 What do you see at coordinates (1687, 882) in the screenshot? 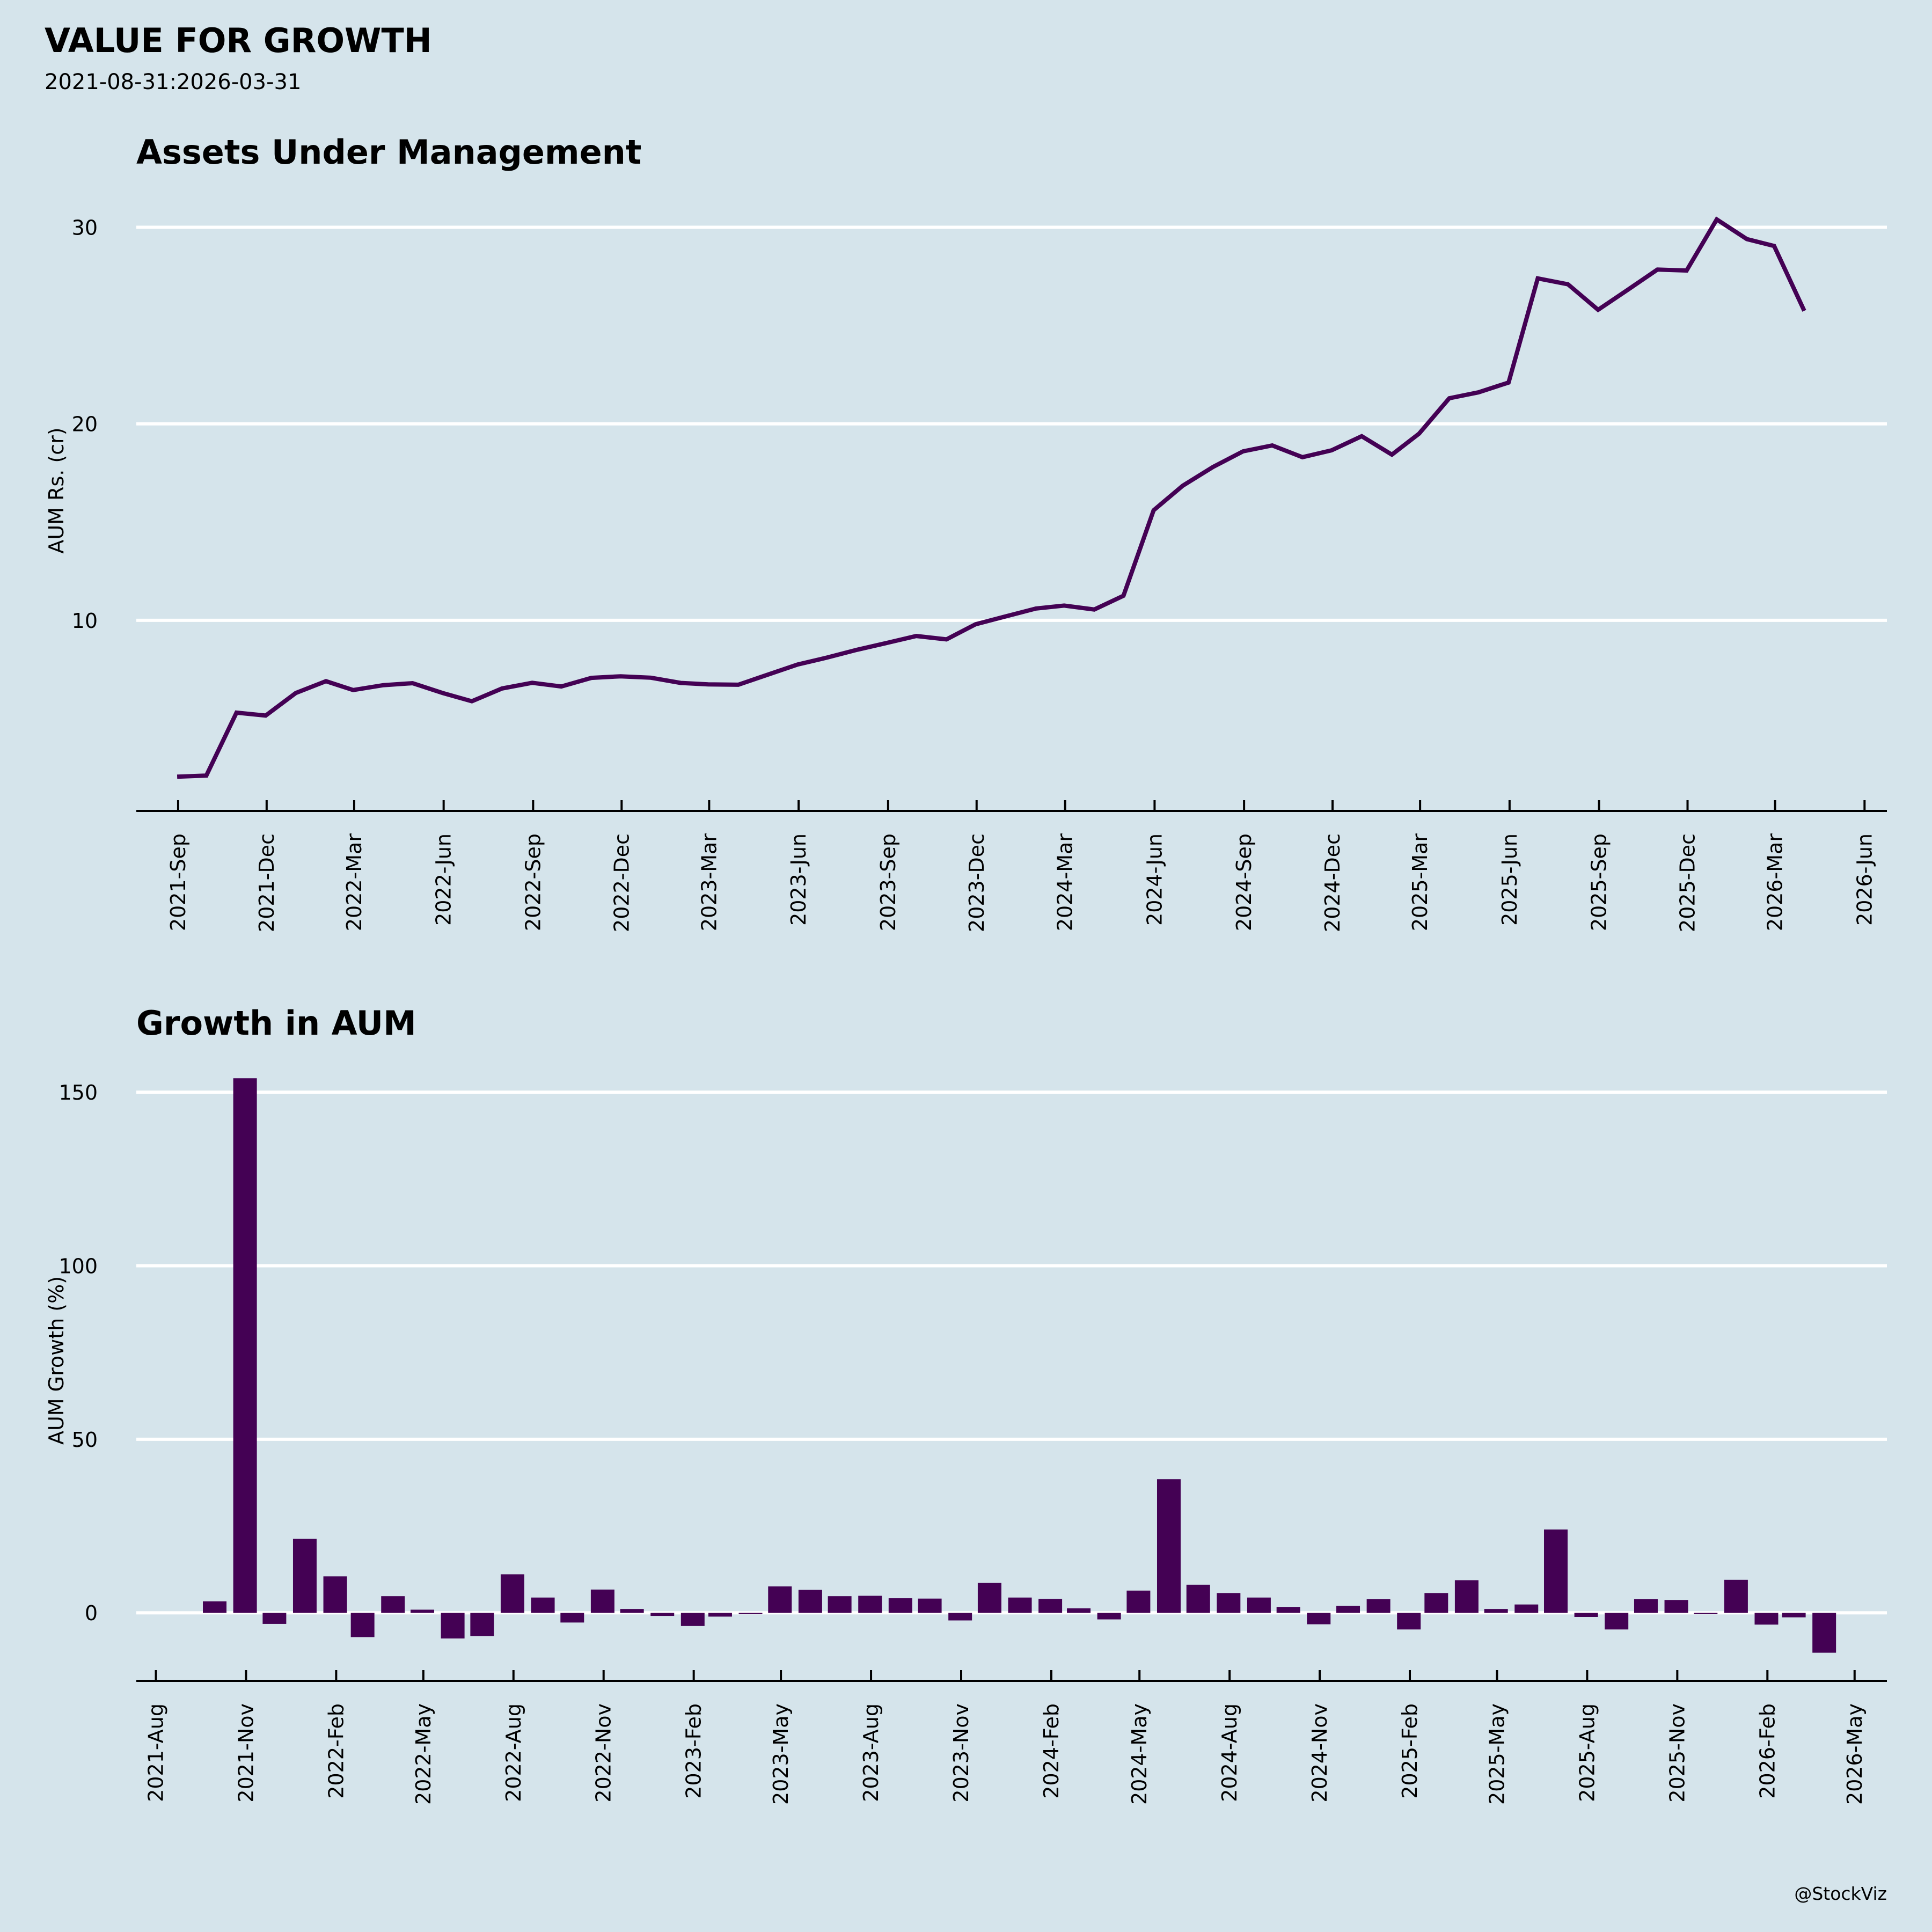
I see `x-tick-label: 2025-Dec` at bounding box center [1687, 882].